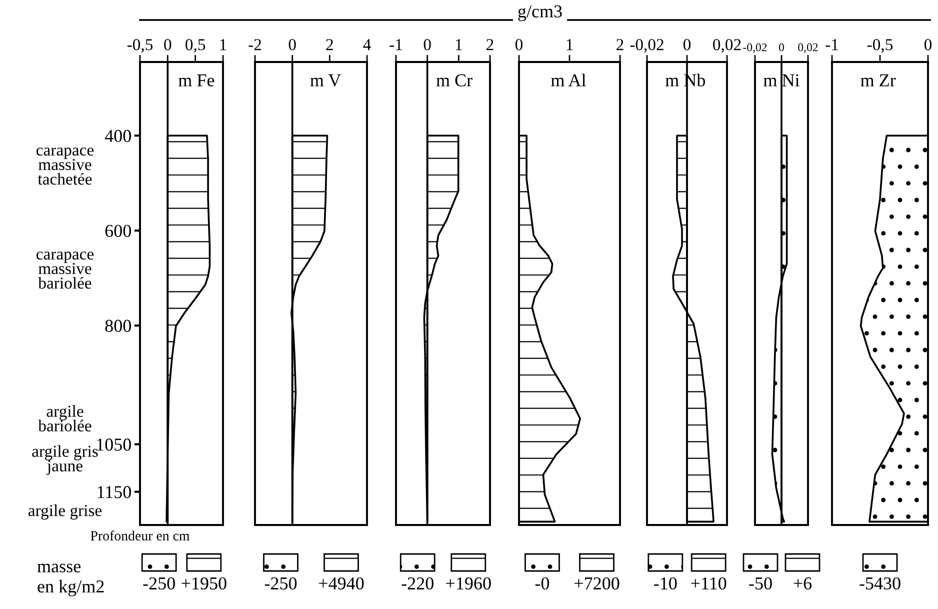 The image size is (938, 609). Describe the element at coordinates (255, 44) in the screenshot. I see `x-tick-label: -2` at that location.